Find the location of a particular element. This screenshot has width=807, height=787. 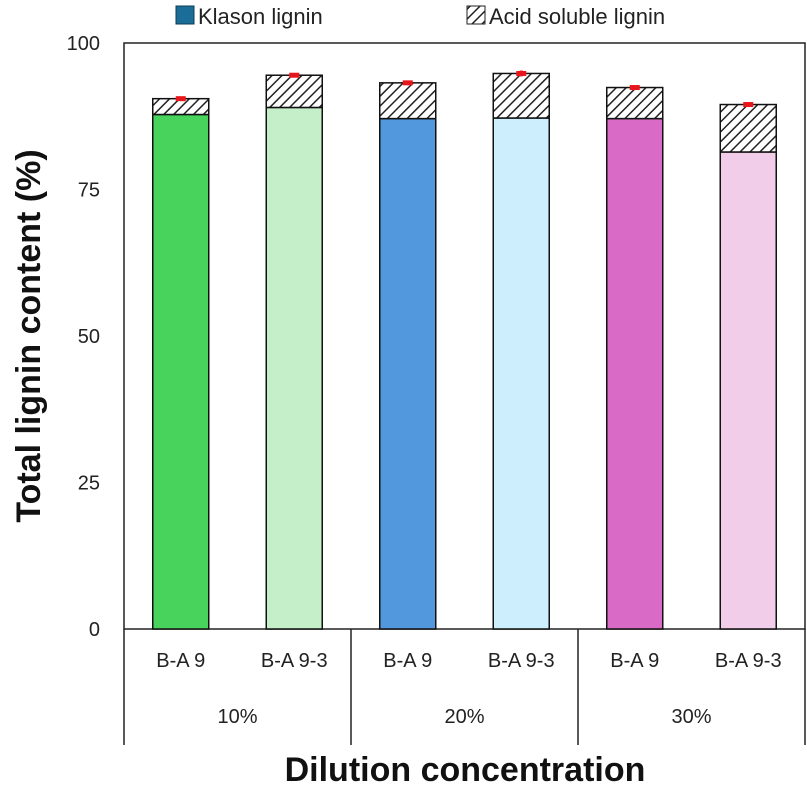

group-label: 20% is located at coordinates (464, 717).